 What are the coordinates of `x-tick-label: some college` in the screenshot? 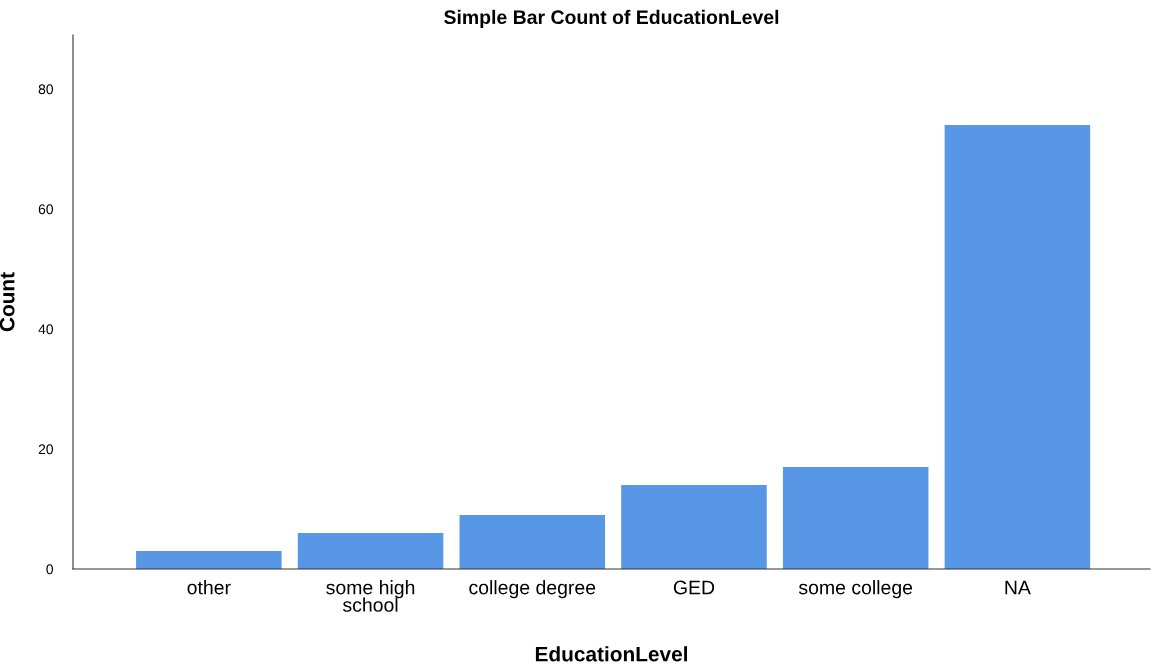 It's located at (855, 589).